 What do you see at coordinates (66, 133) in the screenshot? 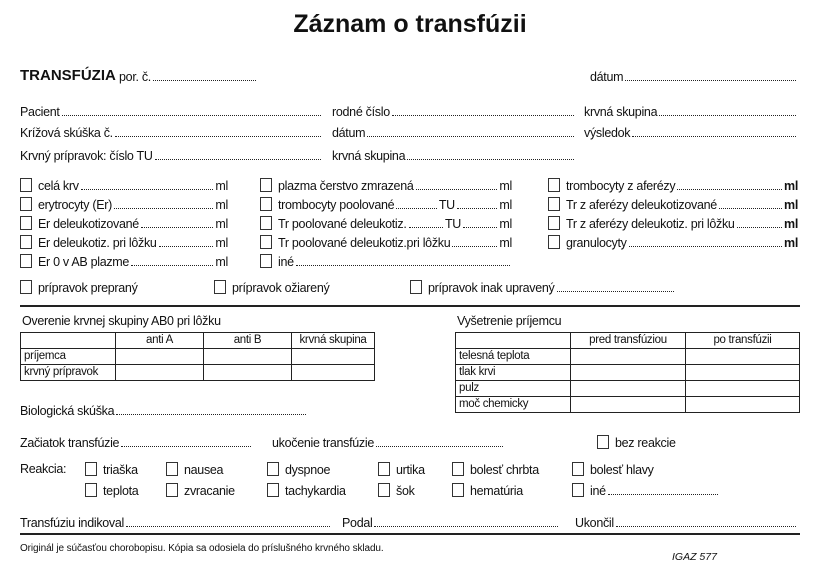
I see `crossmatch-label: Krížová skúška č.` at bounding box center [66, 133].